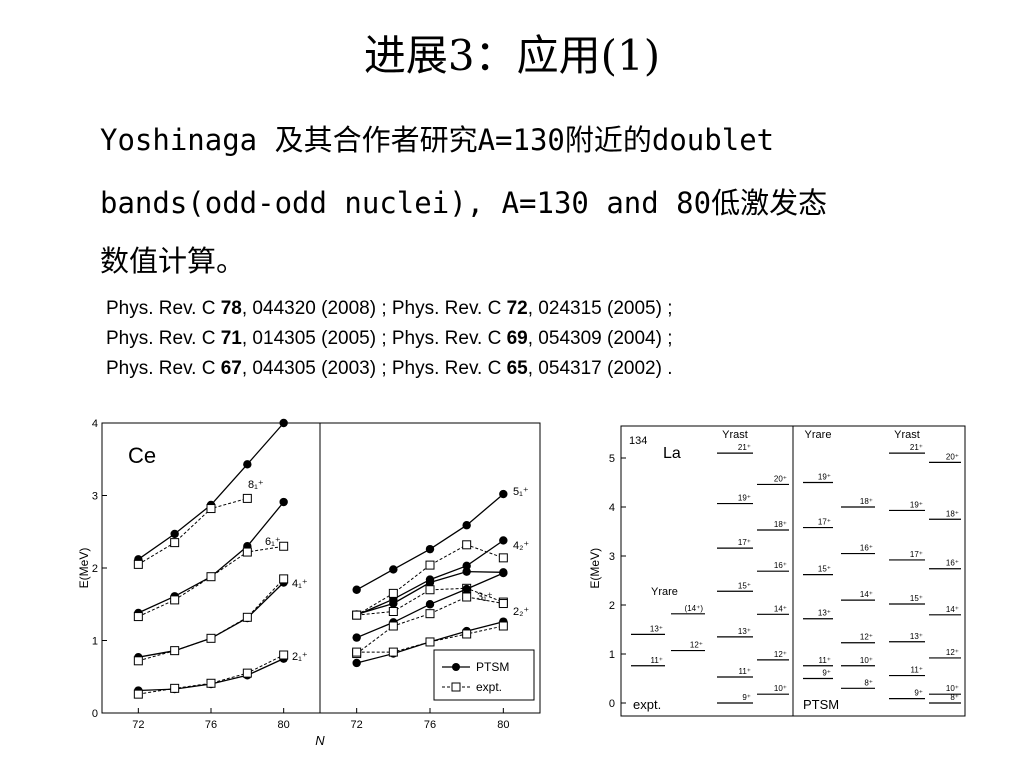 The width and height of the screenshot is (1024, 768). Describe the element at coordinates (600, 338) in the screenshot. I see `ref-page-year: , 054309 (2004) ;` at that location.